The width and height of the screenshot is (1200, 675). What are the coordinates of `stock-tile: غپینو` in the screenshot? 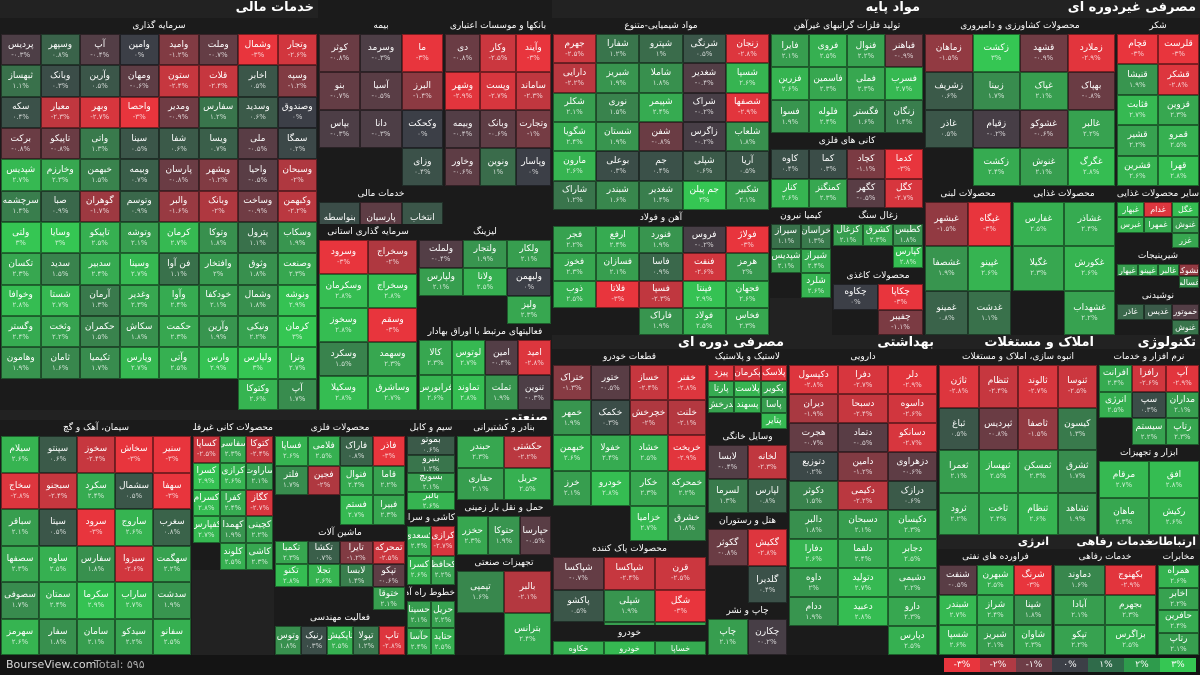 It's located at (1147, 270).